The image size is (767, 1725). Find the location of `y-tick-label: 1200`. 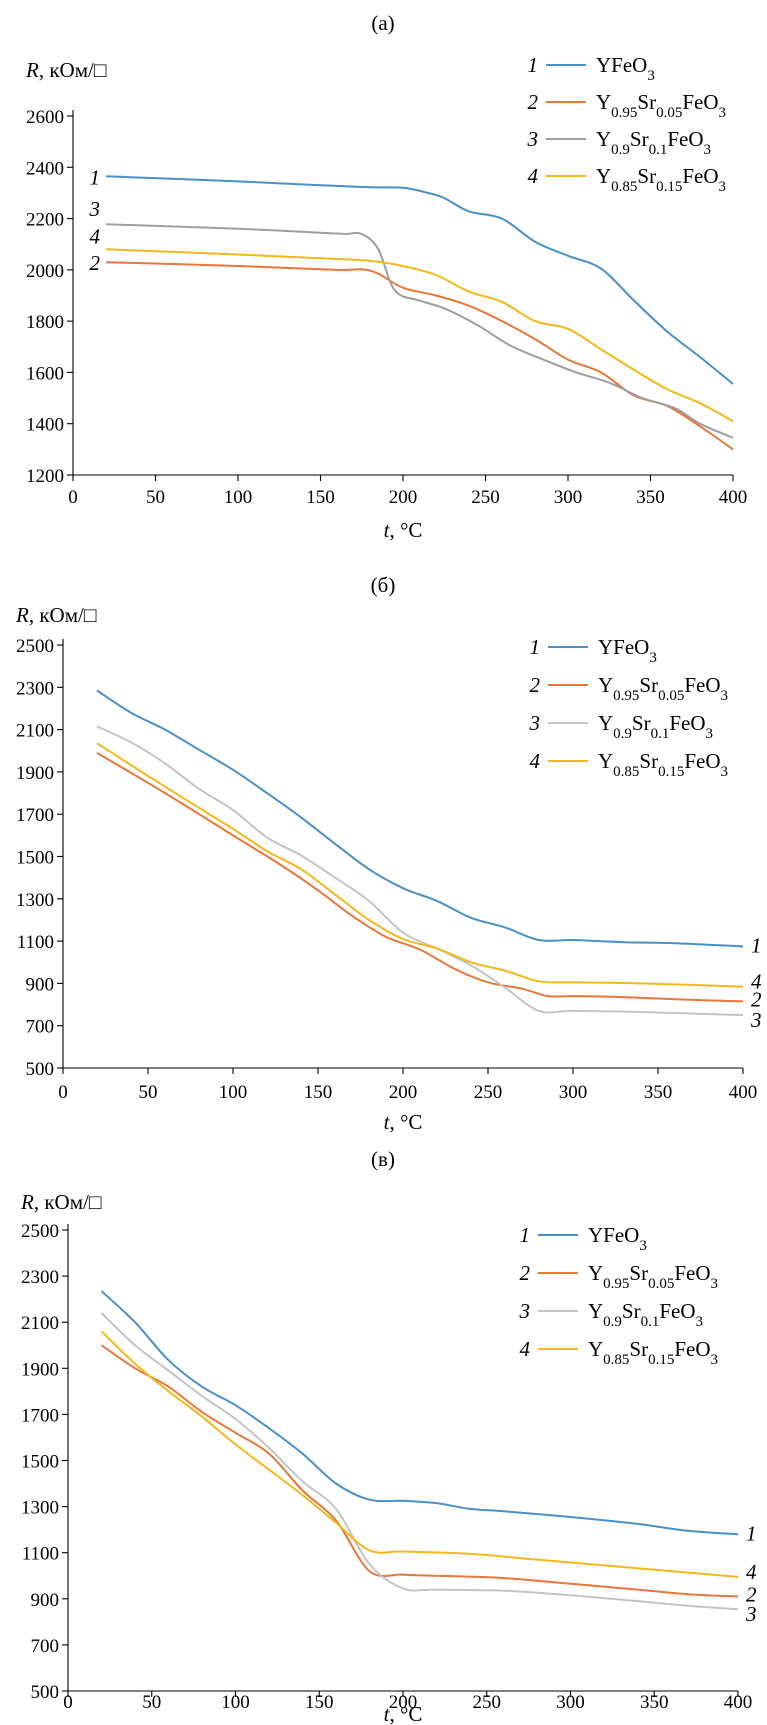

y-tick-label: 1200 is located at coordinates (45, 476).